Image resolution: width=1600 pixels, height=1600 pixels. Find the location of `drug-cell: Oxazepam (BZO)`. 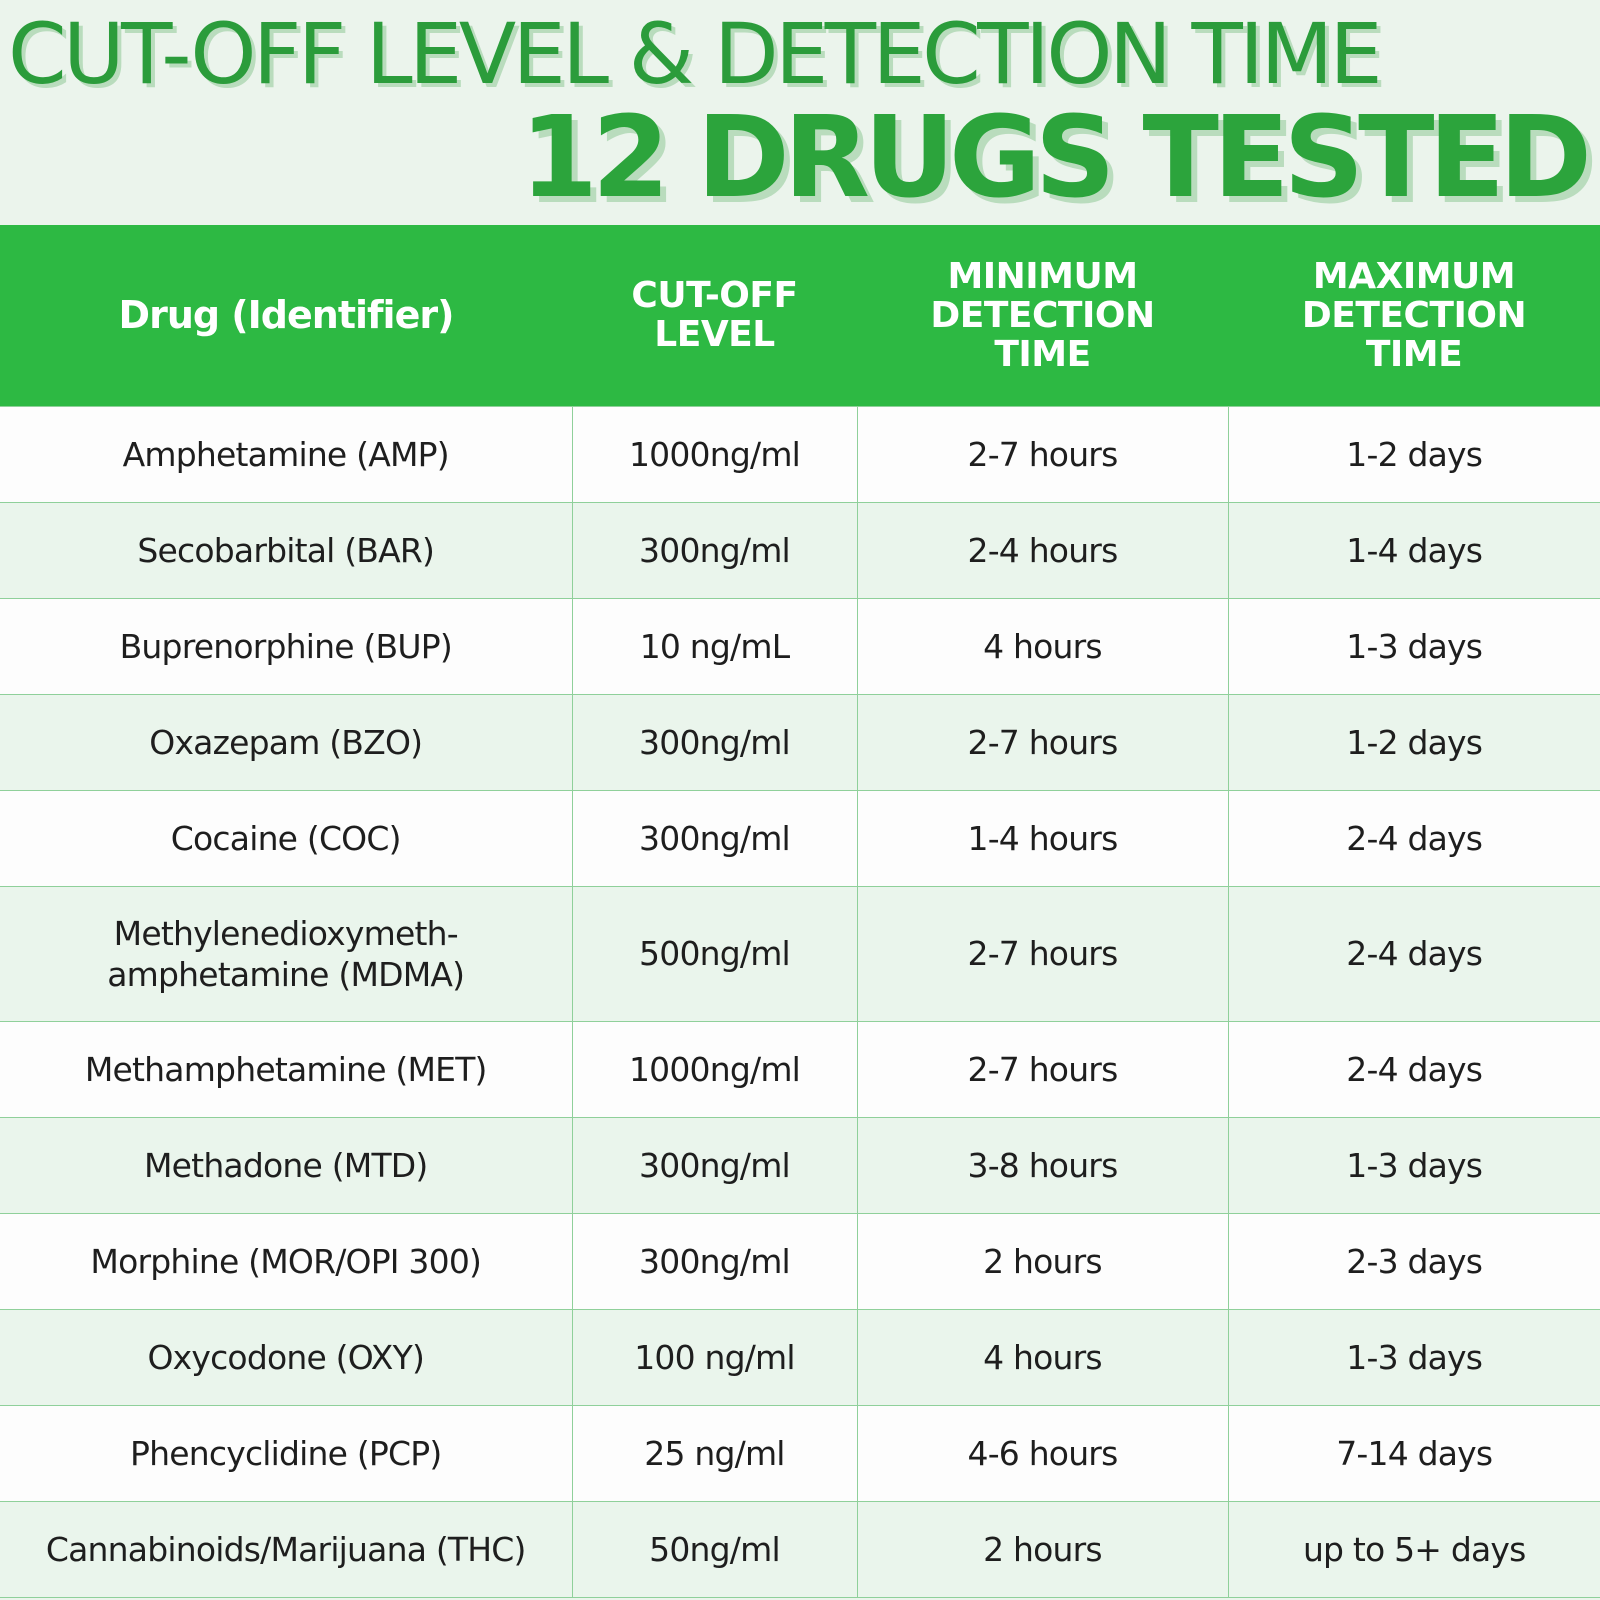

drug-cell: Oxazepam (BZO) is located at coordinates (286, 742).